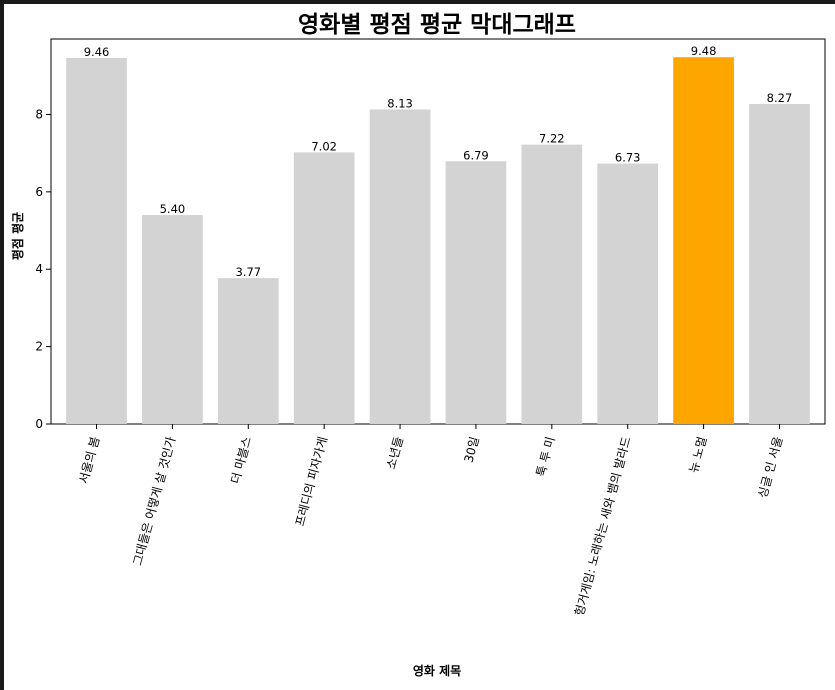 This screenshot has height=690, width=835. I want to click on x-tick-label: 30일, so click(472, 449).